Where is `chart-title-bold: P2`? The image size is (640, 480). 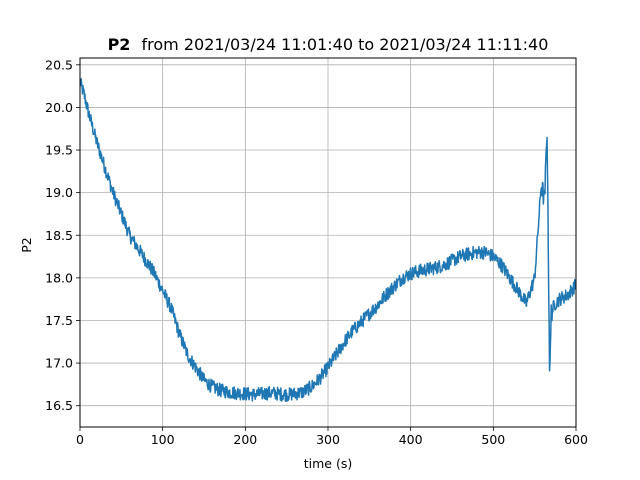
chart-title-bold: P2 is located at coordinates (119, 44).